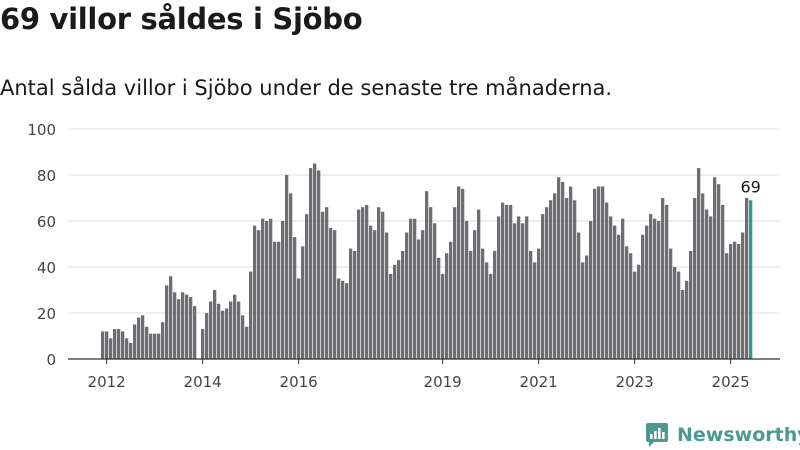 The image size is (800, 450). I want to click on brand-logo: Newsworthy, so click(722, 435).